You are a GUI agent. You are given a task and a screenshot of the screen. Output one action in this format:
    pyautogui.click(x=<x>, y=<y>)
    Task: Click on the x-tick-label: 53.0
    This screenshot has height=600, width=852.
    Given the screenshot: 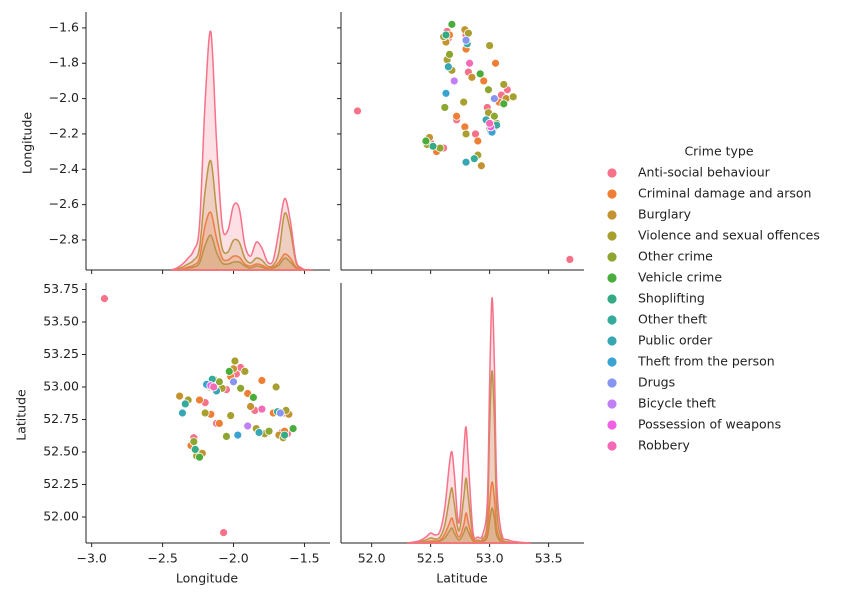 What is the action you would take?
    pyautogui.click(x=490, y=558)
    